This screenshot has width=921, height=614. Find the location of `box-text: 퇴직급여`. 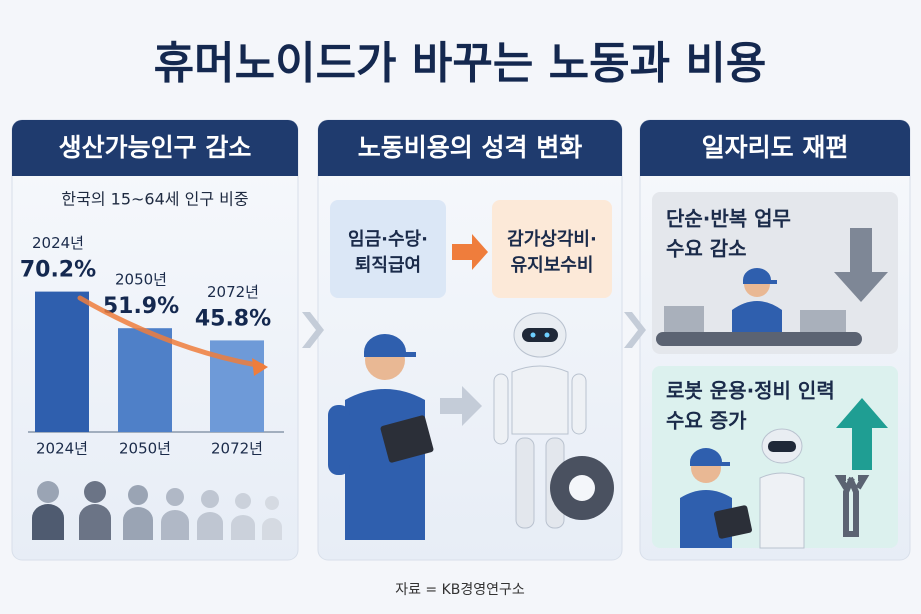

box-text: 퇴직급여 is located at coordinates (388, 265).